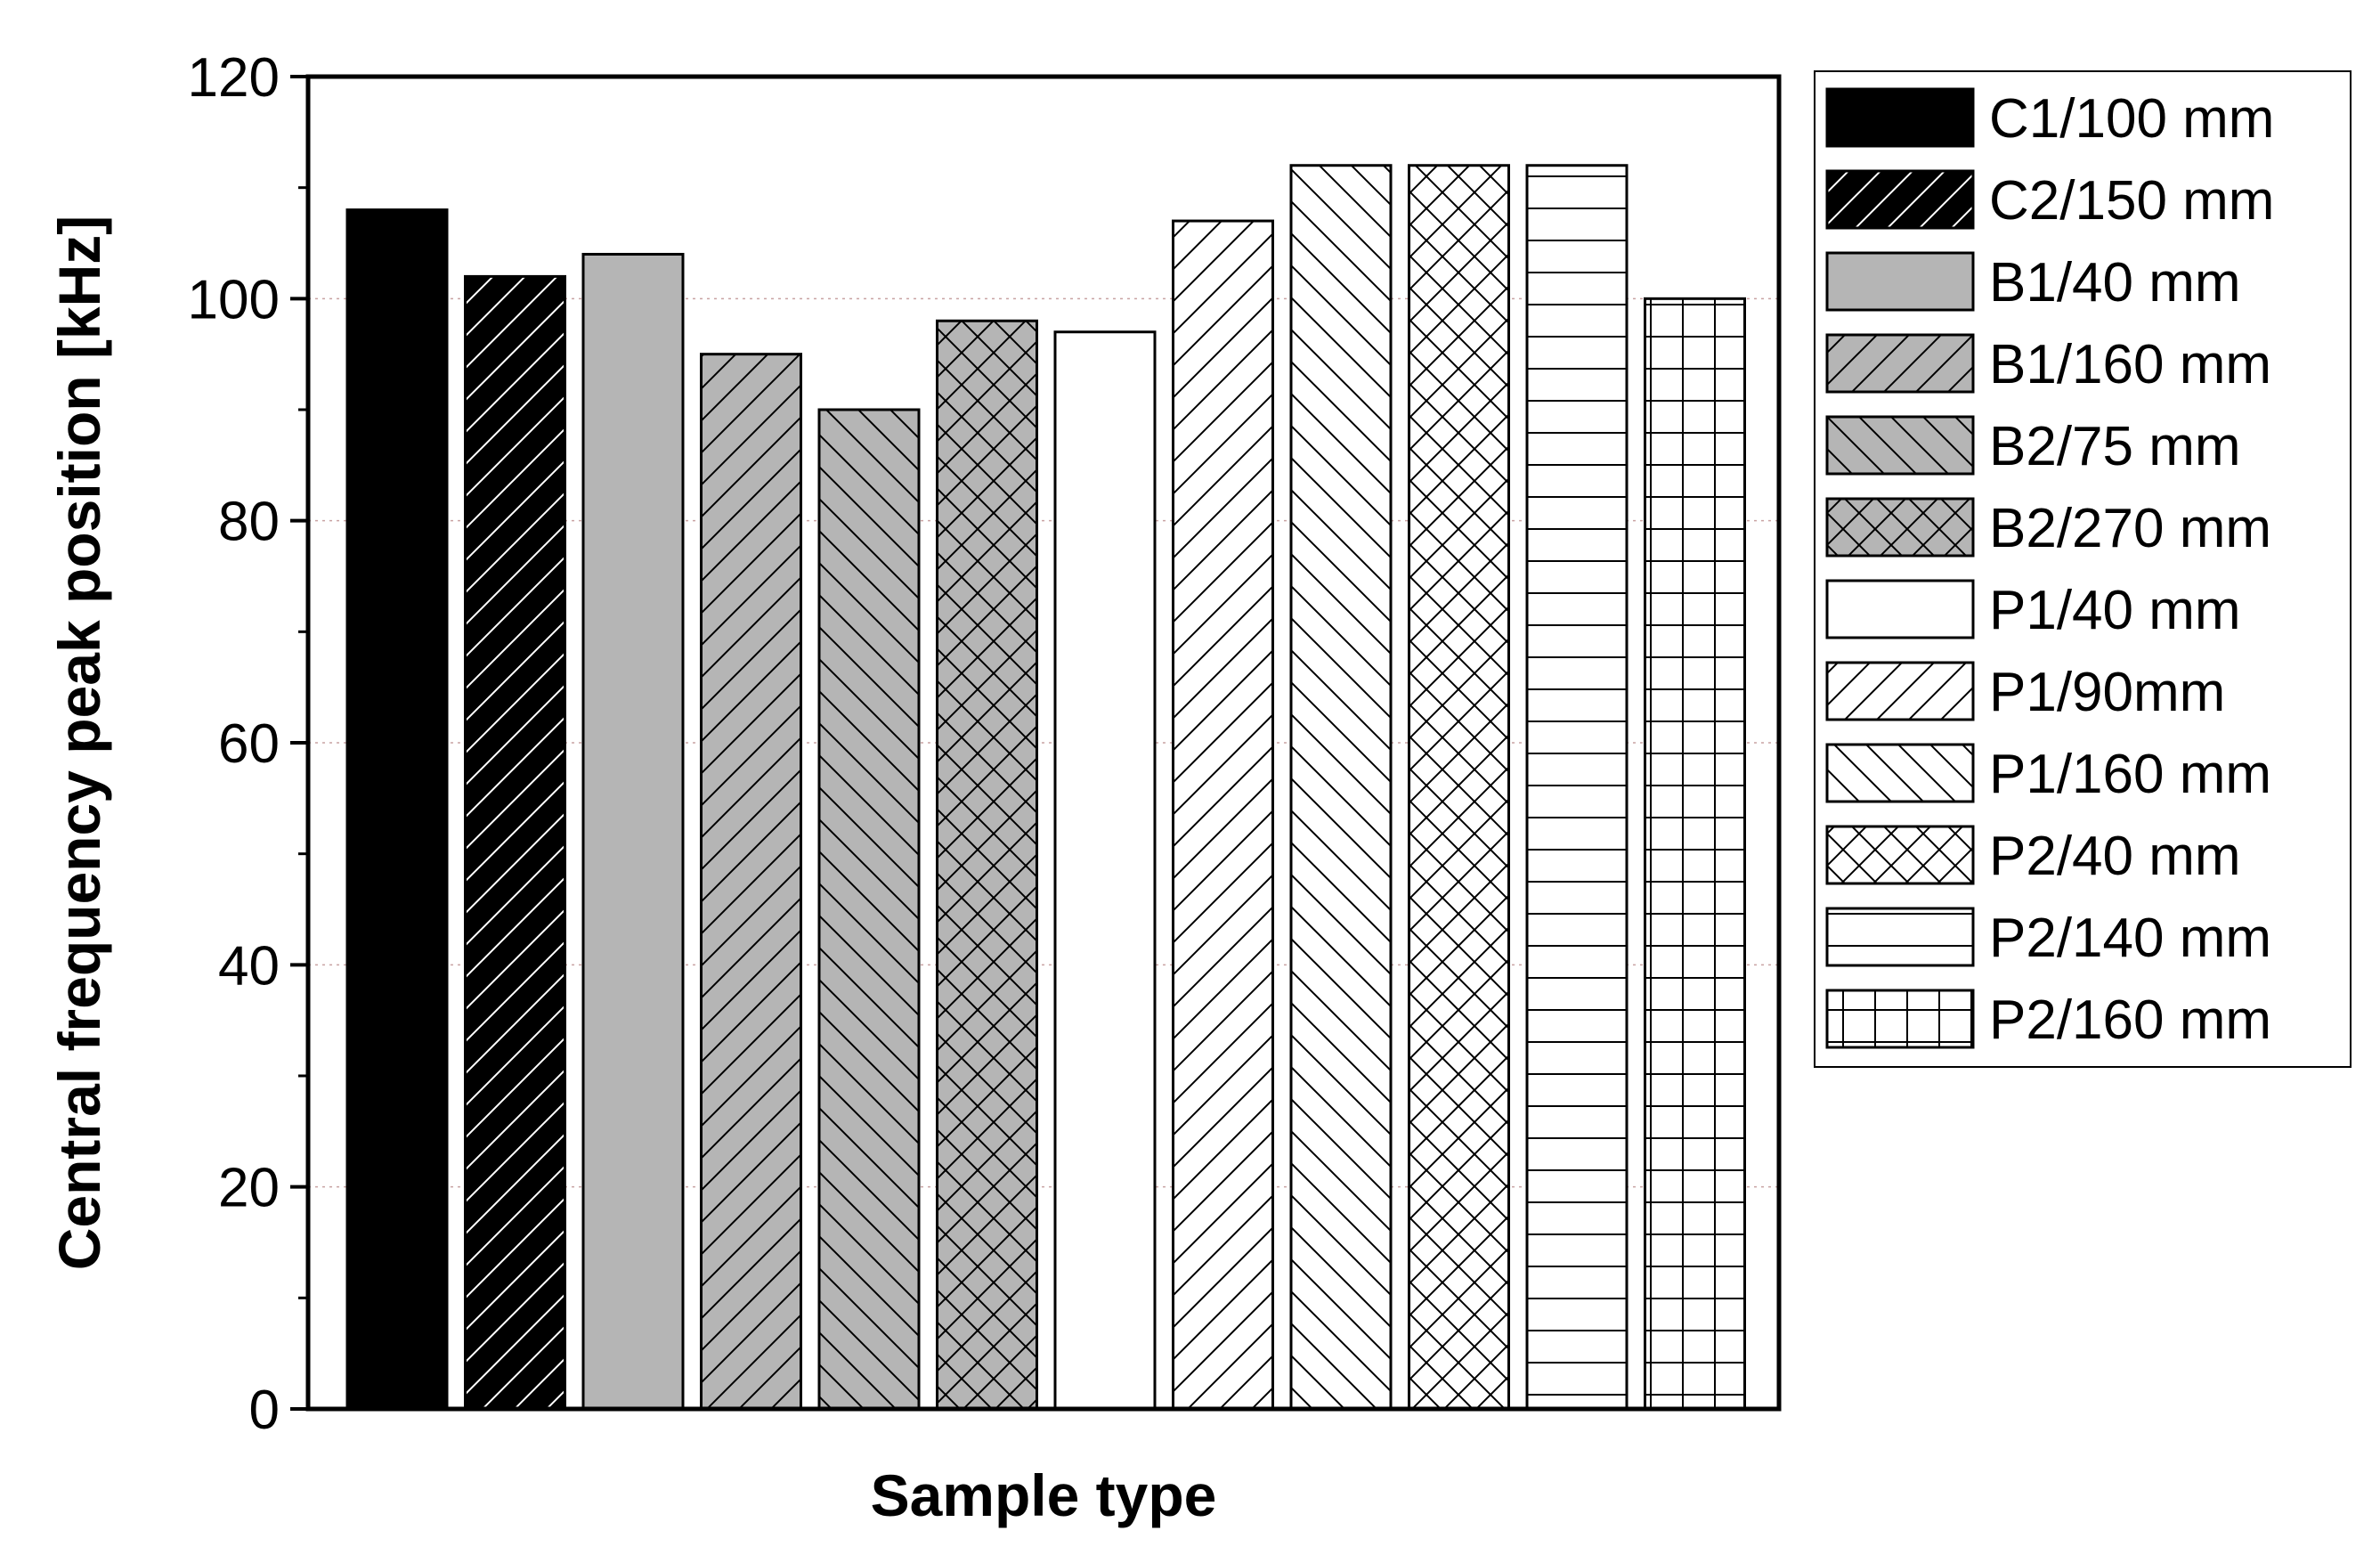 Image resolution: width=2380 pixels, height=1555 pixels. What do you see at coordinates (79, 743) in the screenshot?
I see `y-axis-label: Central frequency peak position [kHz]` at bounding box center [79, 743].